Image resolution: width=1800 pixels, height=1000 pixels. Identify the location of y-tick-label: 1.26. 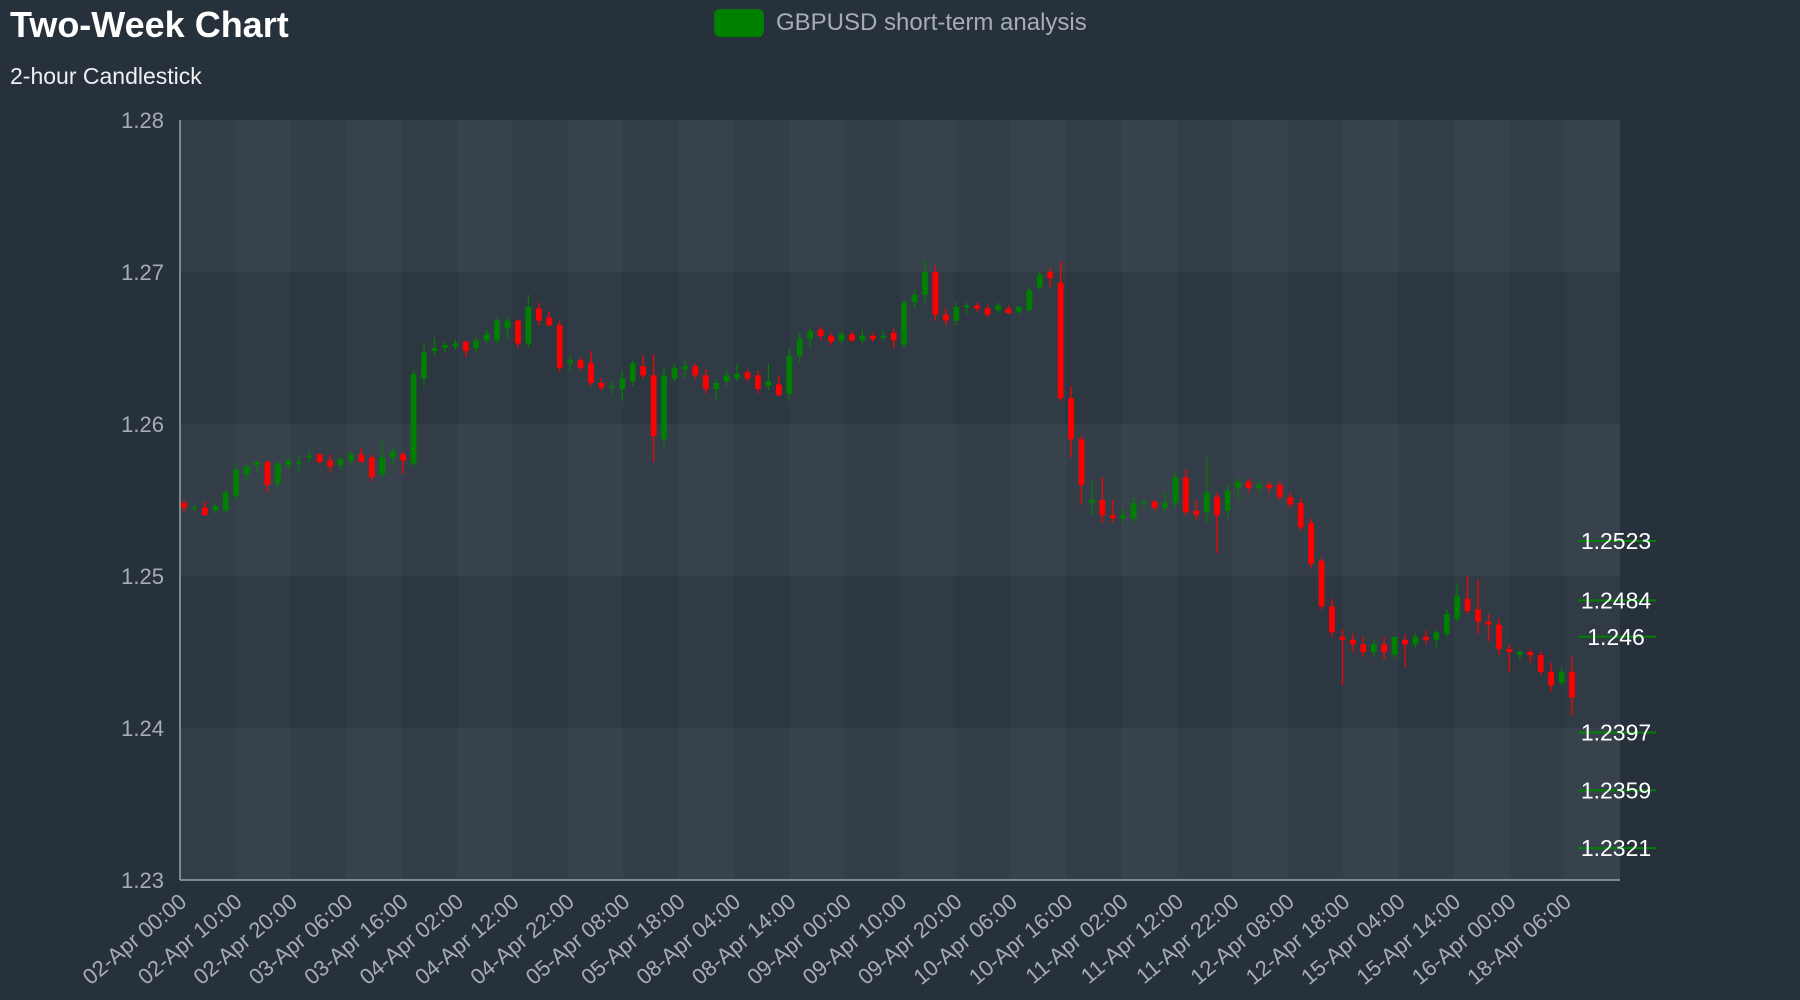
(142, 424).